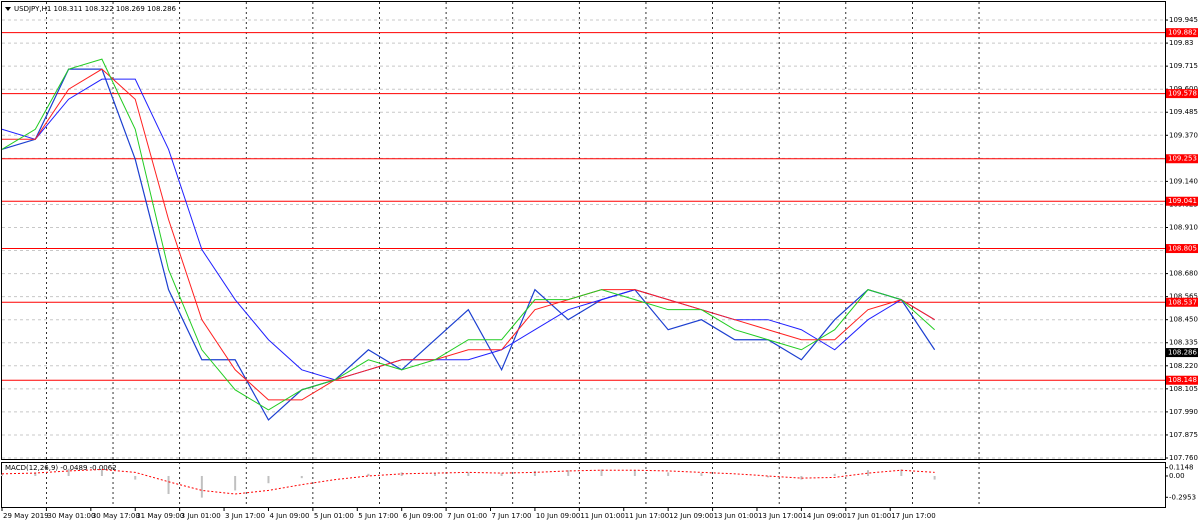  What do you see at coordinates (468, 481) in the screenshot?
I see `macd-signal` at bounding box center [468, 481].